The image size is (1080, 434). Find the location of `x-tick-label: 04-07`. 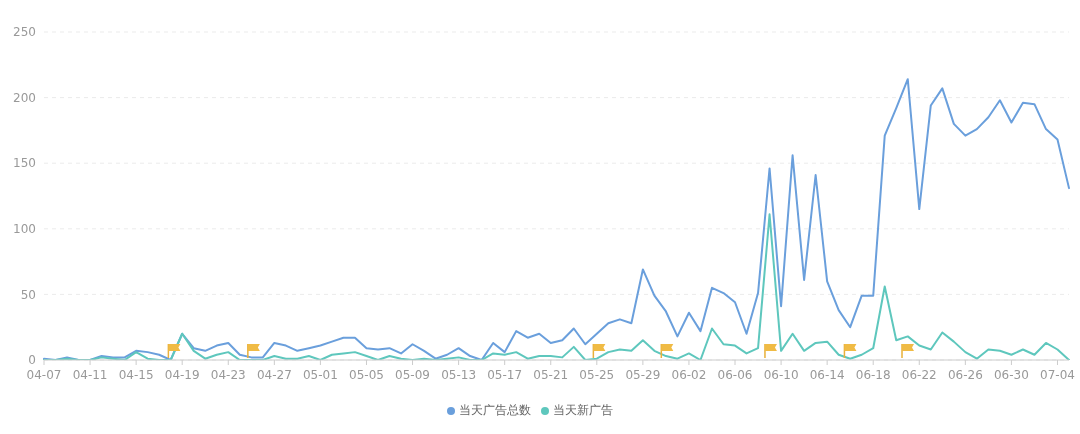

x-tick-label: 04-07 is located at coordinates (44, 375).